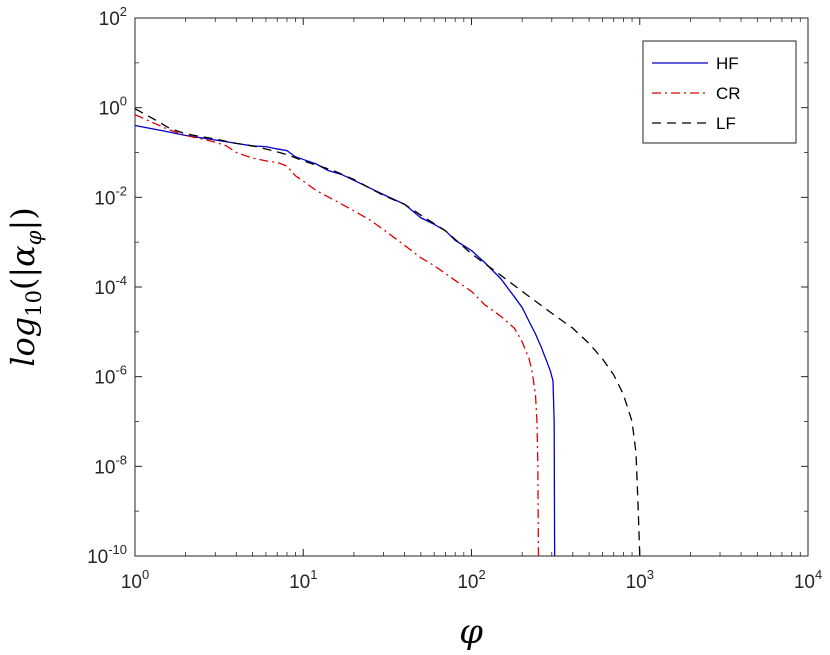 Image resolution: width=830 pixels, height=655 pixels. Describe the element at coordinates (818, 574) in the screenshot. I see `x-tick-label-exp-4: 4` at that location.